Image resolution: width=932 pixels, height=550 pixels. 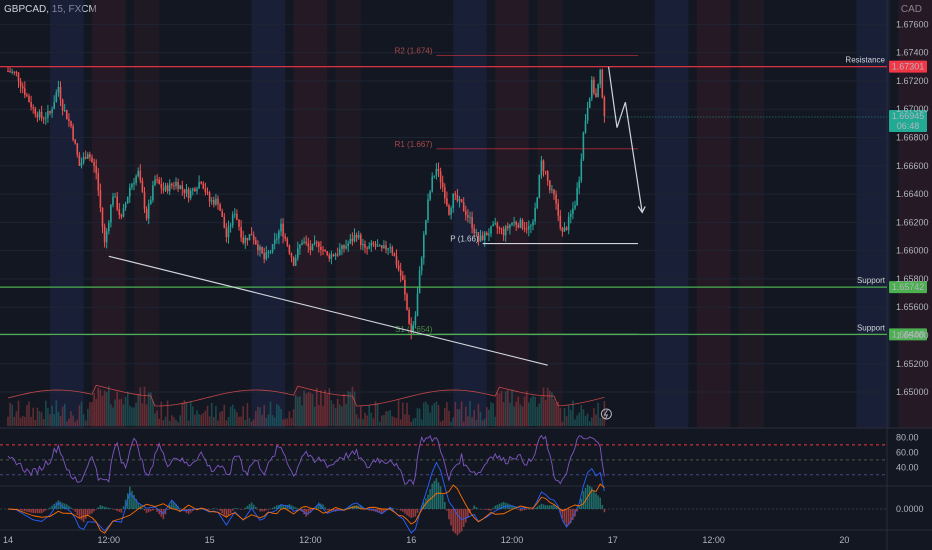 What do you see at coordinates (912, 194) in the screenshot?
I see `price-tick-label: 1.66400` at bounding box center [912, 194].